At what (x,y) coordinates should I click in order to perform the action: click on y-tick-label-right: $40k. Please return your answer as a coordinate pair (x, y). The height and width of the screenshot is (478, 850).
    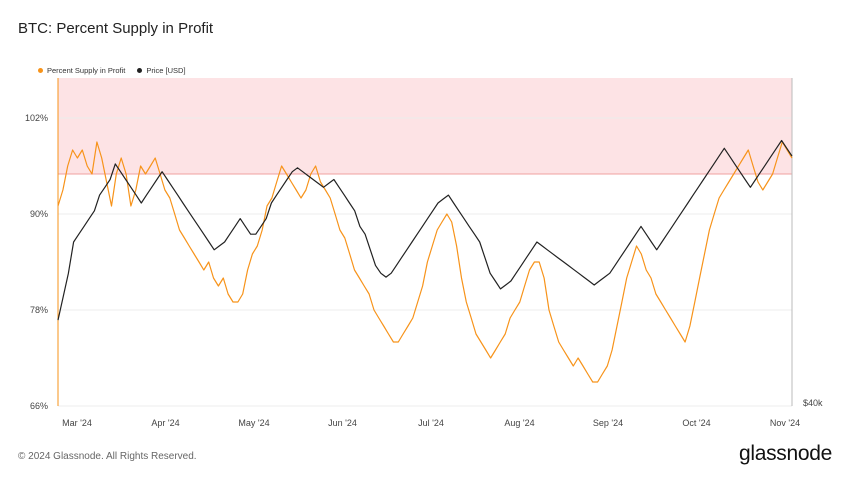
    Looking at the image, I should click on (813, 403).